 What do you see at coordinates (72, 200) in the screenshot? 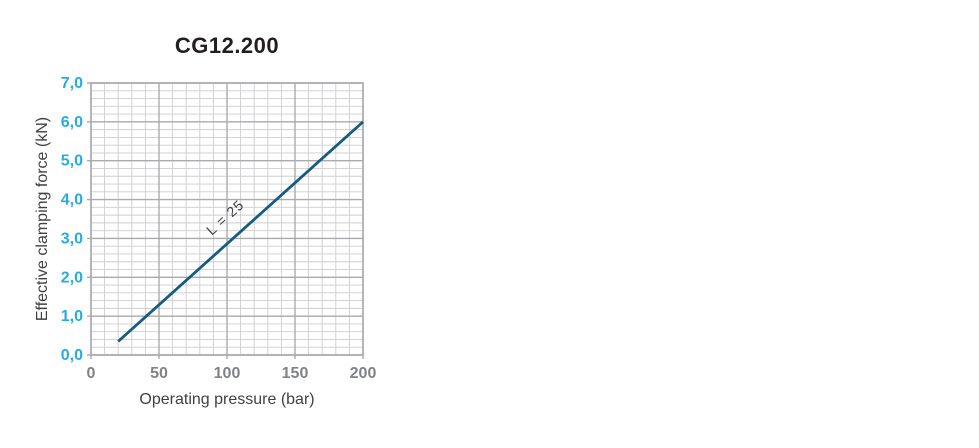
I see `y-tick-label: 4,0` at bounding box center [72, 200].